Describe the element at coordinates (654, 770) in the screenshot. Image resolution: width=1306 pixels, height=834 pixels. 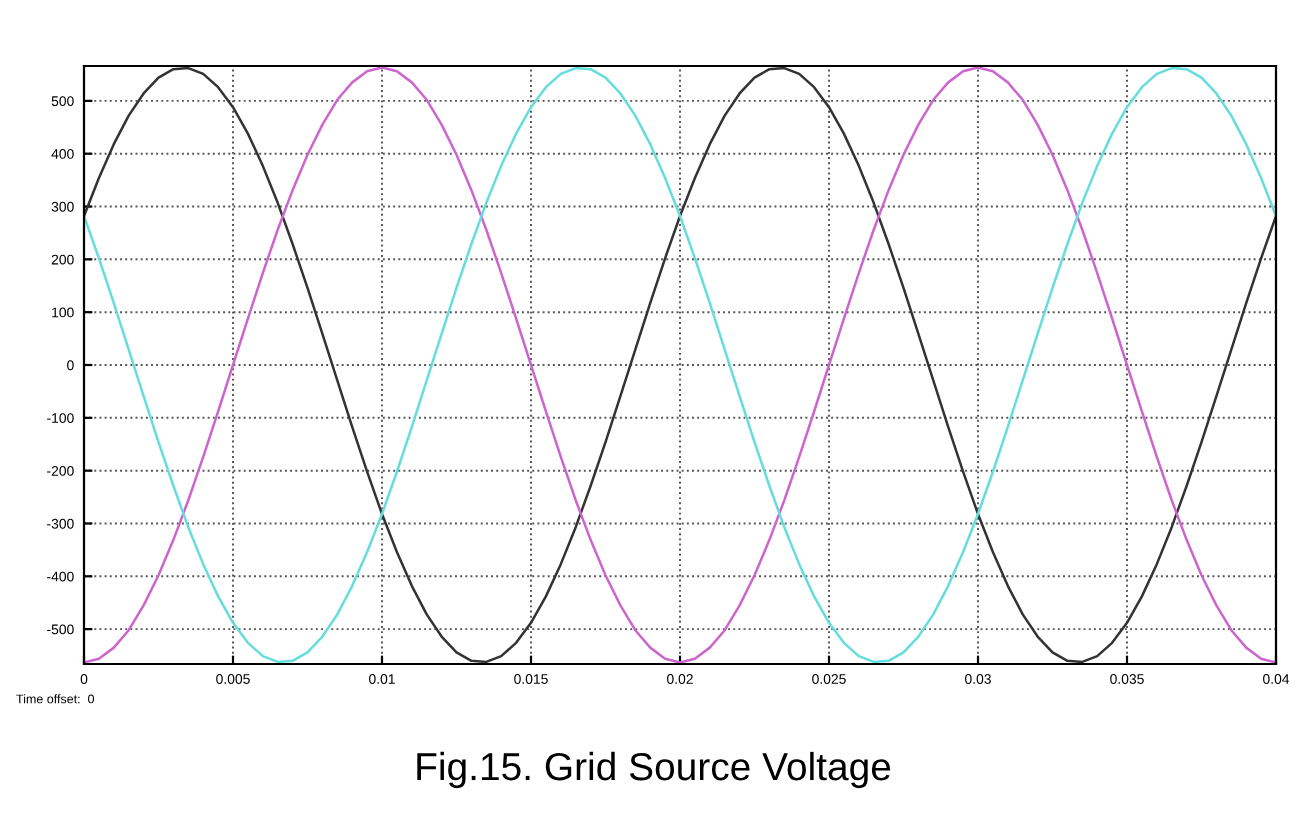
I see `text: Fig.15. Grid Source Voltage` at that location.